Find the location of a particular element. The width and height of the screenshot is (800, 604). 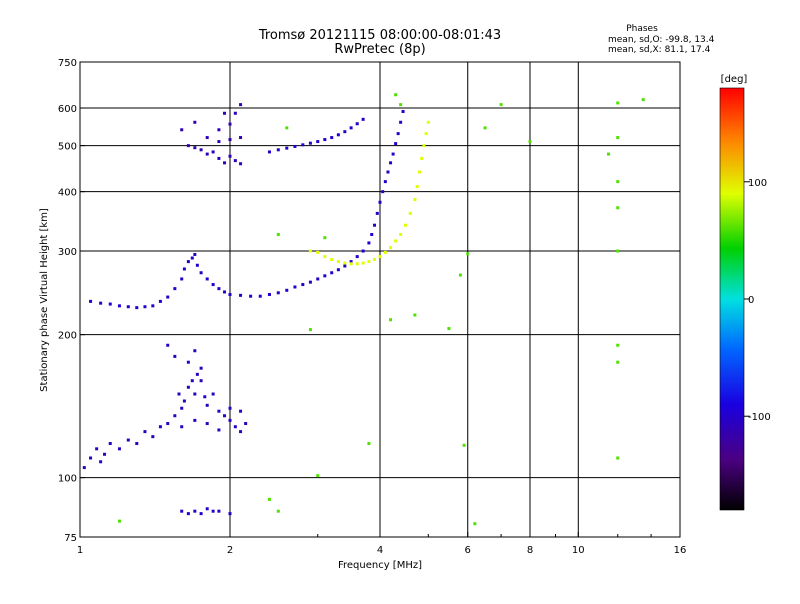

x-axis-ticks: 1 2 4 6 8 10 16 is located at coordinates (381, 544).